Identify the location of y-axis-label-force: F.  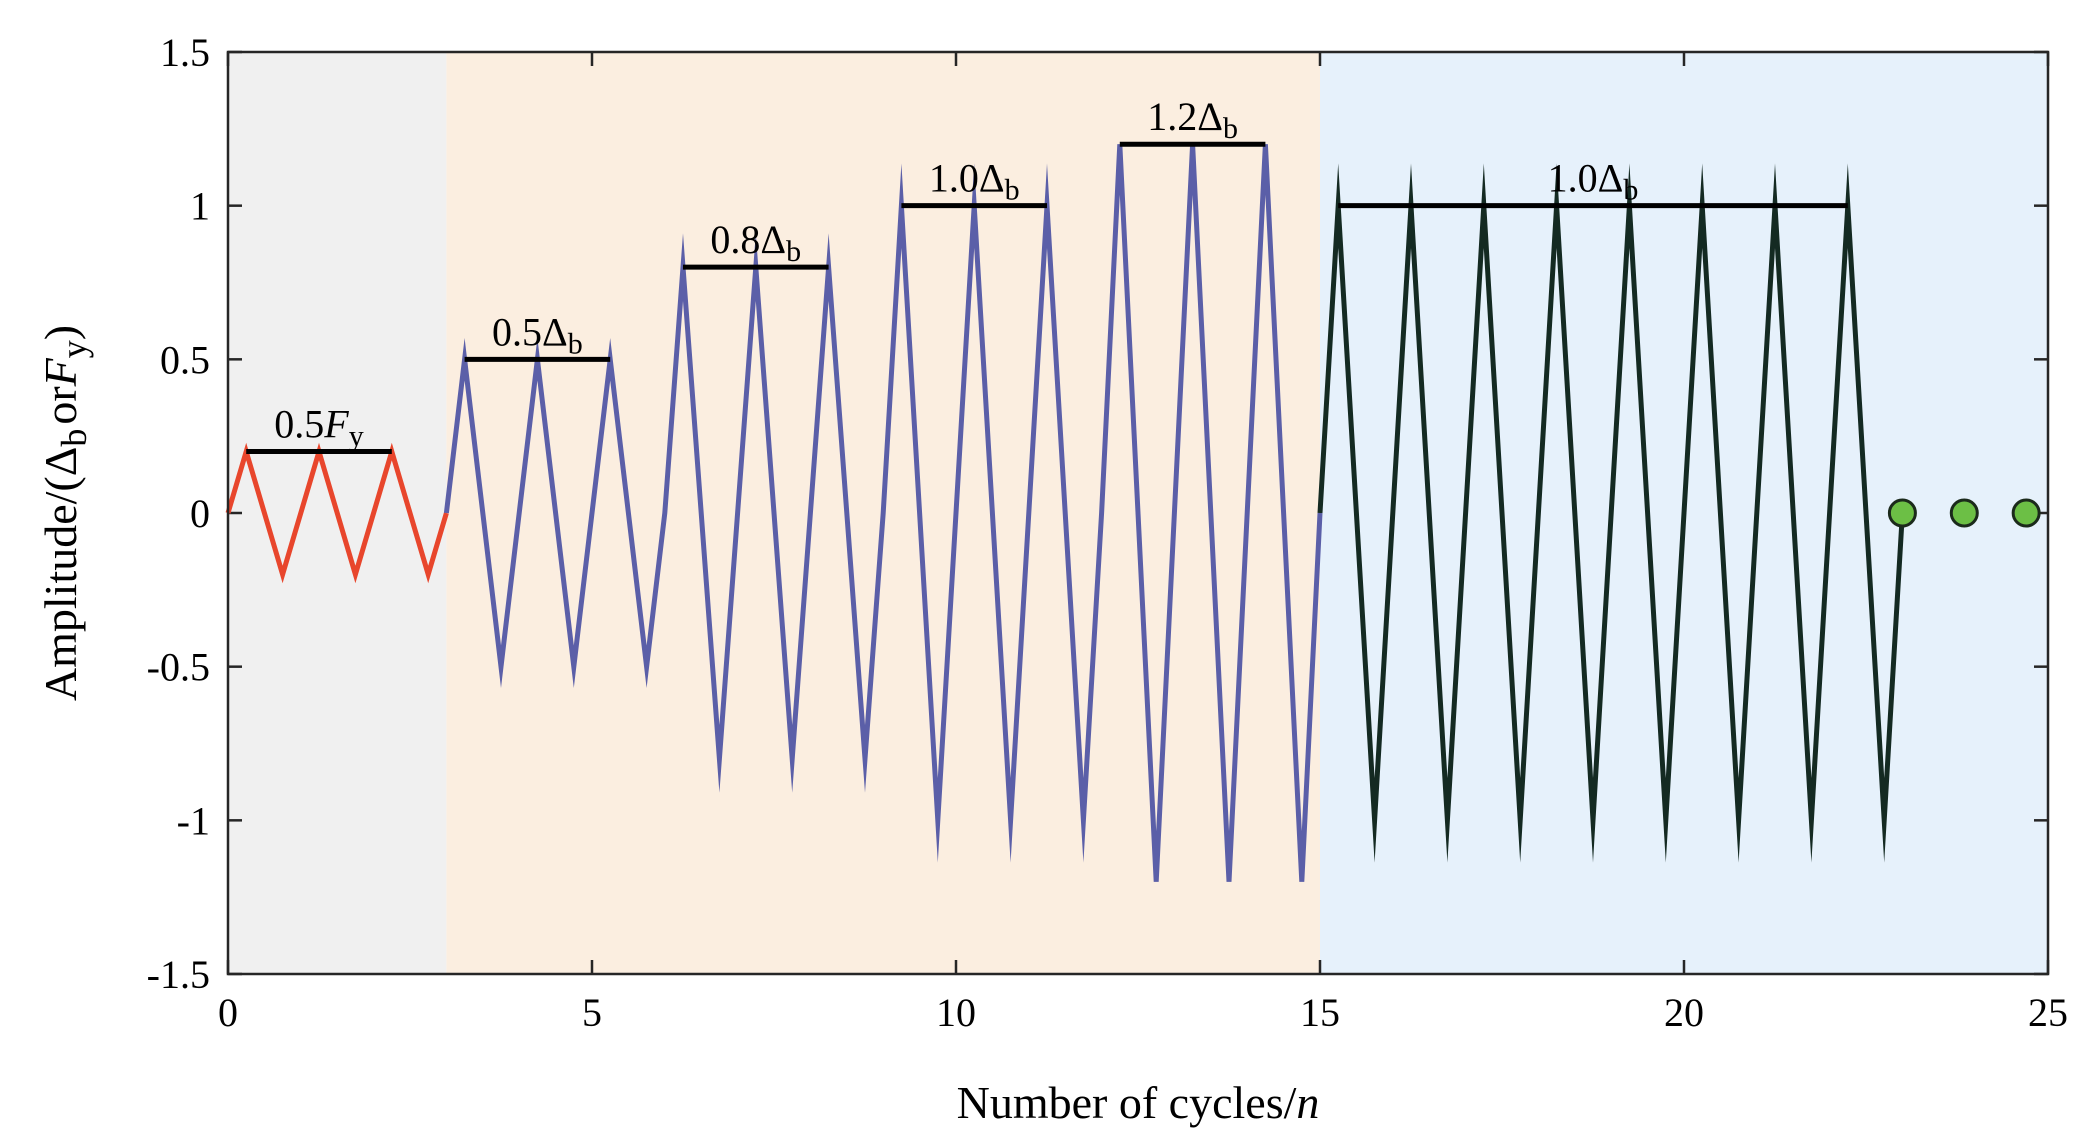
(60, 372).